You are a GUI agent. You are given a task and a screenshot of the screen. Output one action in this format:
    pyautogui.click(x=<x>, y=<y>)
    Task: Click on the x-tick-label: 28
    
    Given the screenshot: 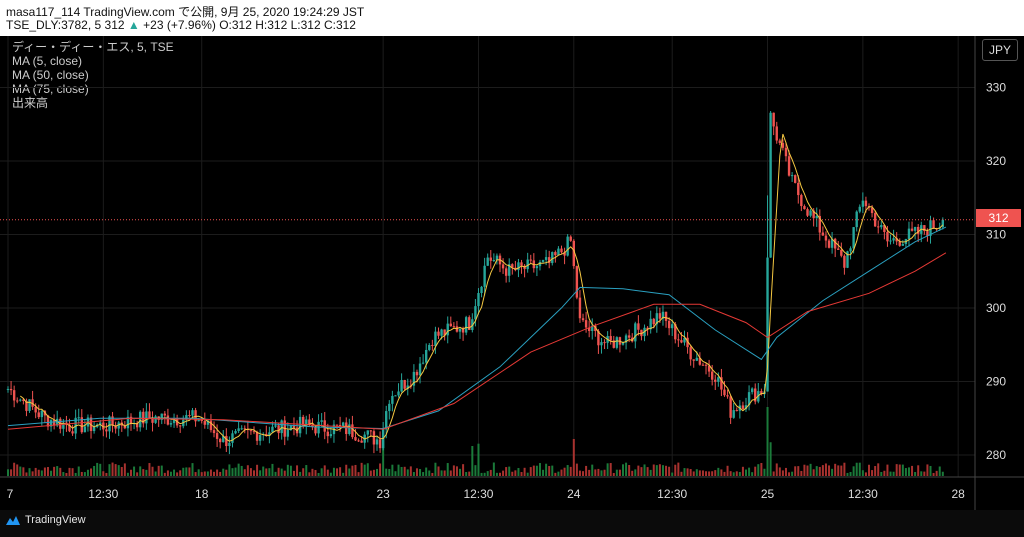 What is the action you would take?
    pyautogui.click(x=958, y=494)
    